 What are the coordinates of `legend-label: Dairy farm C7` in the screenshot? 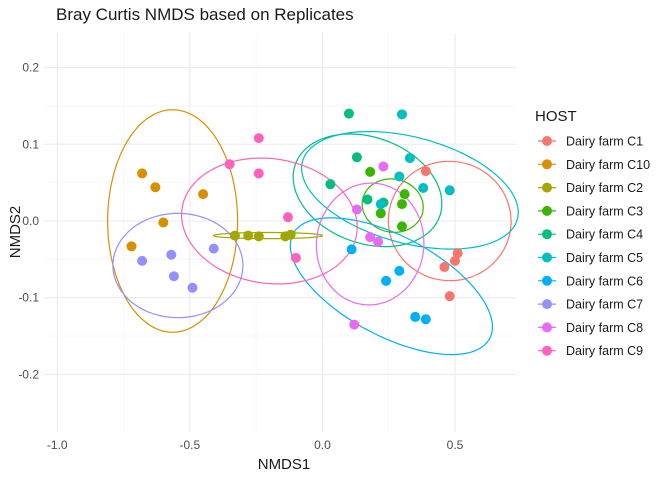 It's located at (604, 305).